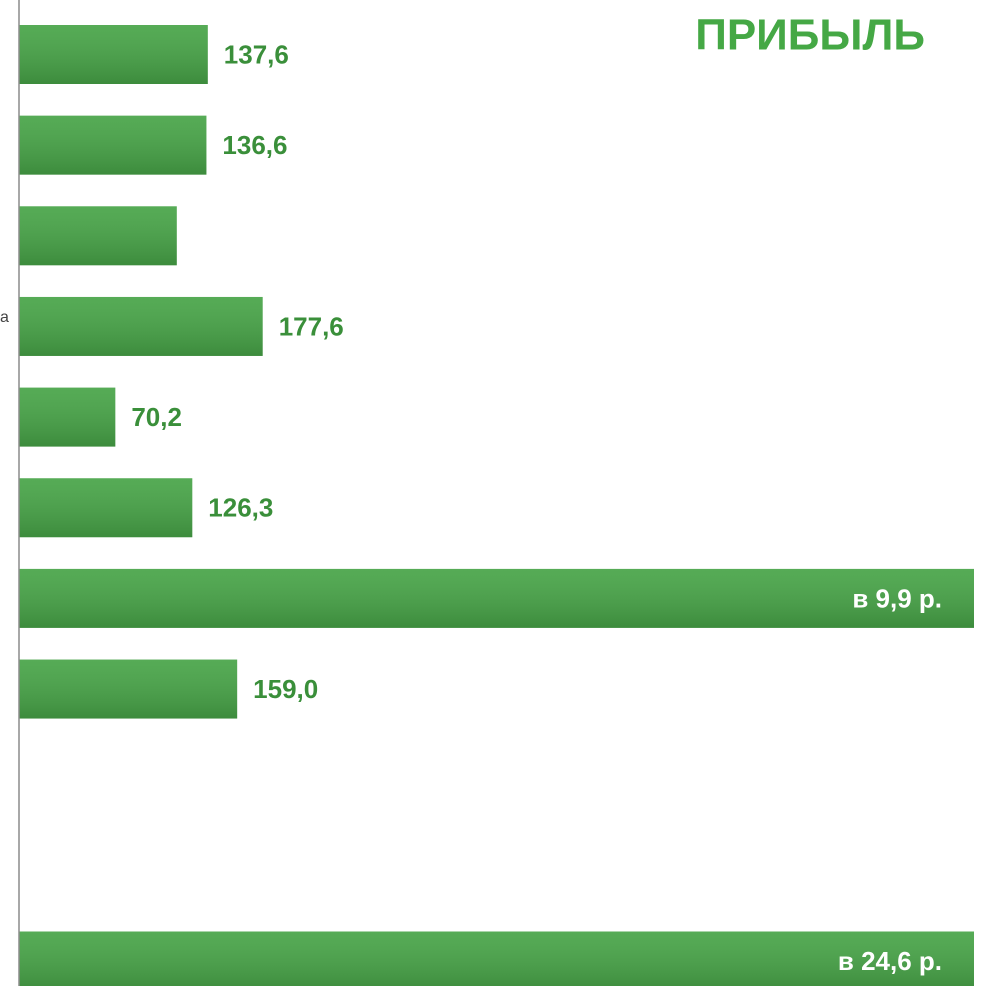 Image resolution: width=982 pixels, height=986 pixels. What do you see at coordinates (810, 35) in the screenshot?
I see `chart-title: ПРИБЫЛЬ` at bounding box center [810, 35].